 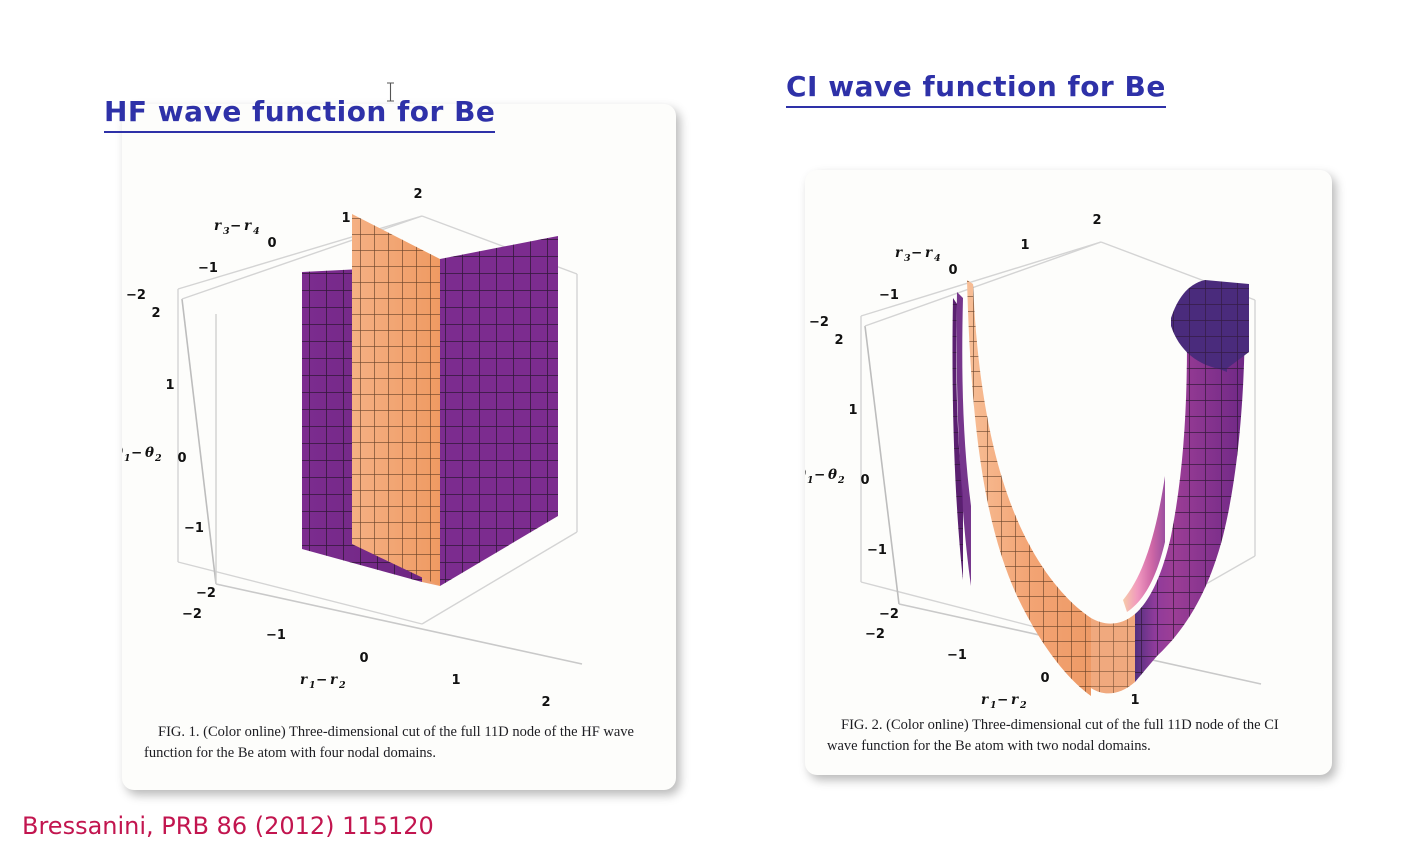 What do you see at coordinates (983, 284) in the screenshot?
I see `ci-y-axis-line` at bounding box center [983, 284].